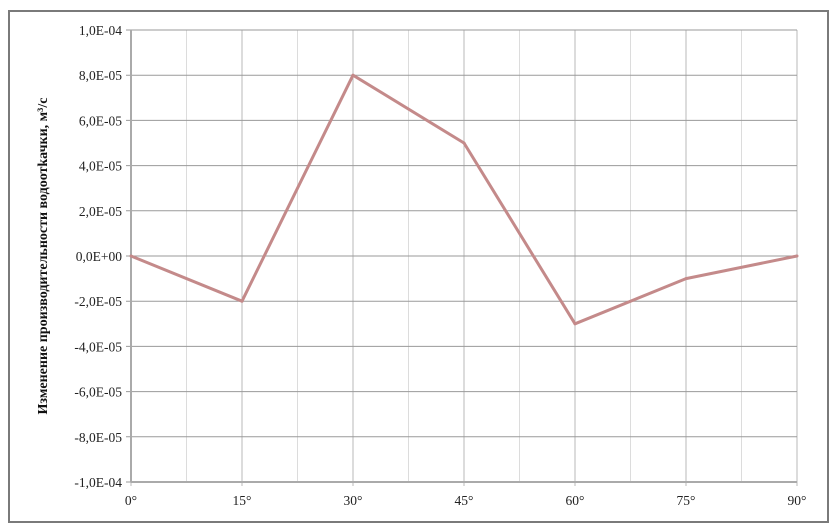 Image resolution: width=837 pixels, height=530 pixels. Describe the element at coordinates (98, 392) in the screenshot. I see `y-tick-label: -6,0E-05` at that location.